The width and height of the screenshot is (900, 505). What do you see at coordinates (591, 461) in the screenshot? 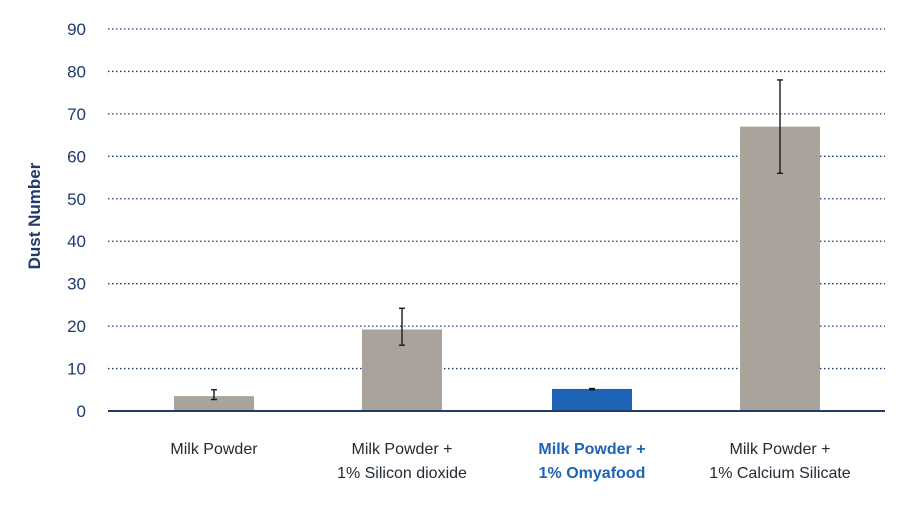
I see `x-tick-label: Milk Powder + 1% Omyafood` at bounding box center [591, 461].